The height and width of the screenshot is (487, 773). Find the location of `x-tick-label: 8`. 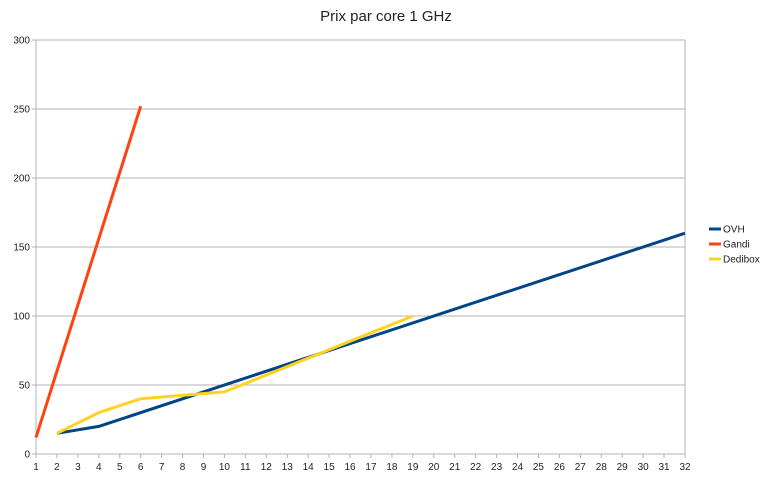

x-tick-label: 8 is located at coordinates (183, 467).